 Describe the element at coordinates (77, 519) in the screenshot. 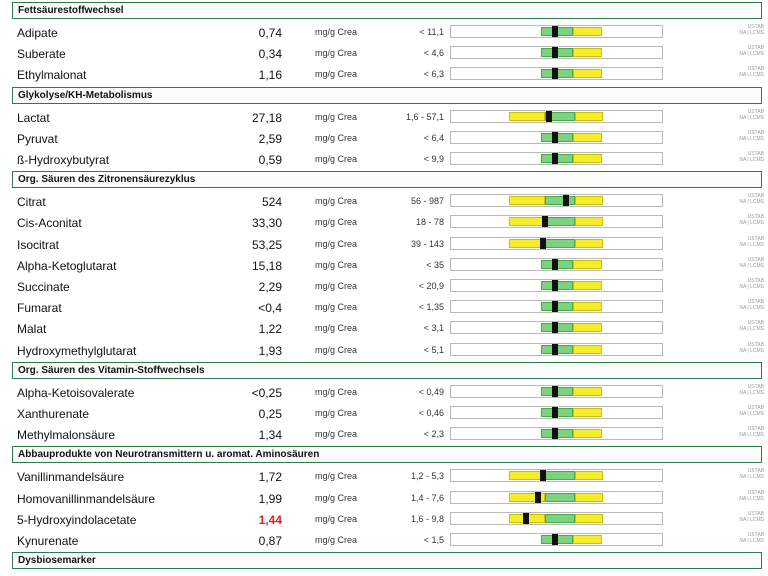

I see `analyte-name: 5-Hydroxyindolacetate` at that location.